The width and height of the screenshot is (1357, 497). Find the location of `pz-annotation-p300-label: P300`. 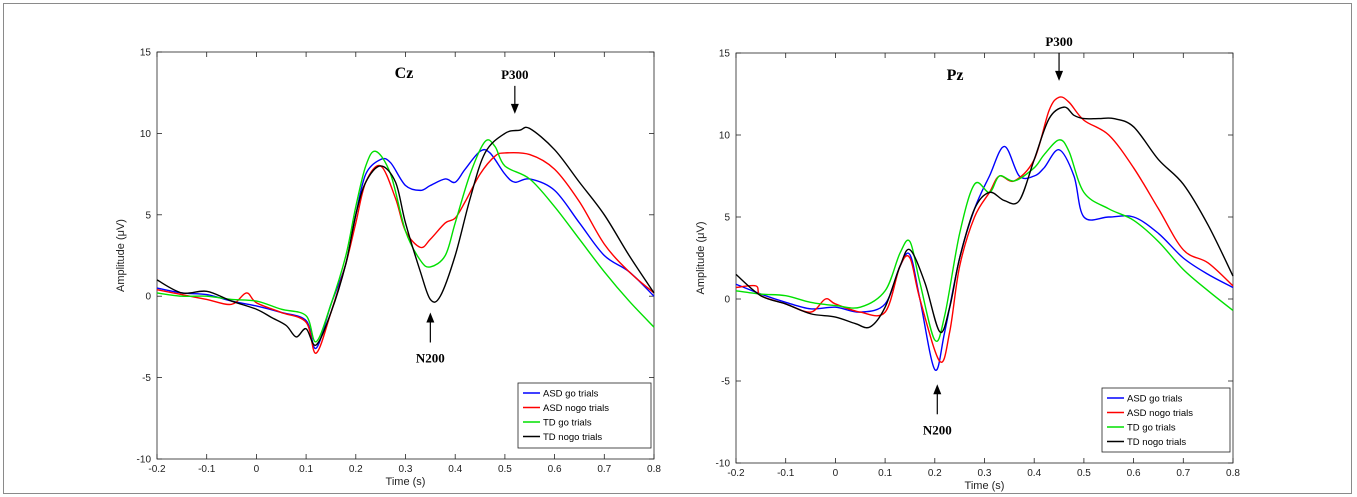

pz-annotation-p300-label: P300 is located at coordinates (1058, 41).